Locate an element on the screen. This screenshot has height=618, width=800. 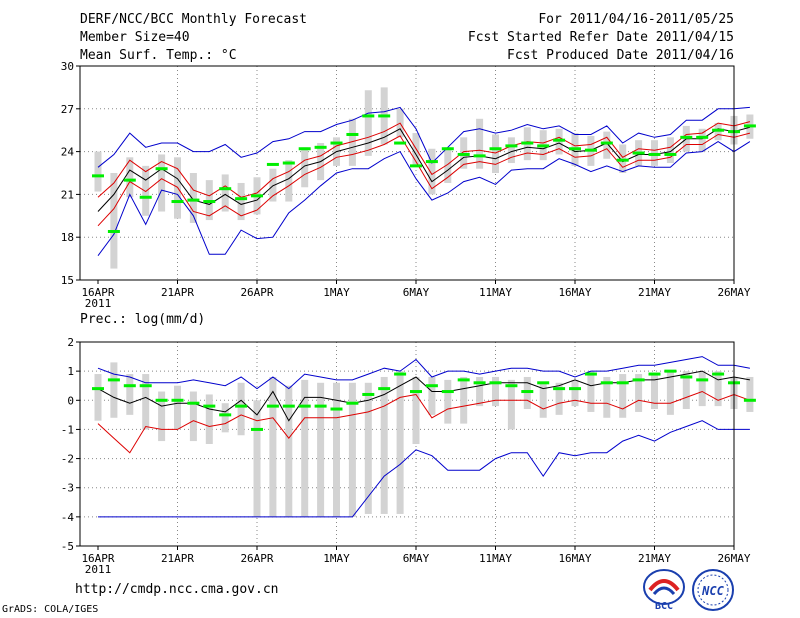
y-tick-label: 15 is located at coordinates (67, 280).